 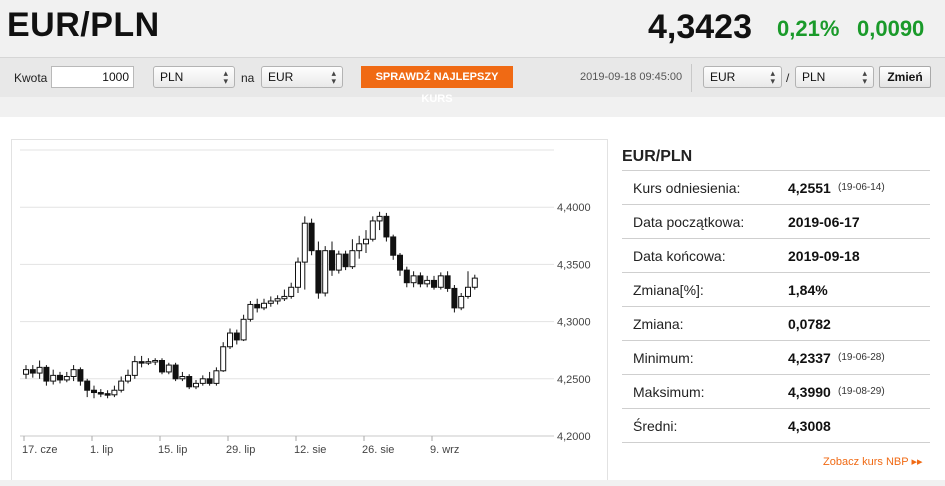 I want to click on stat-value: 4,2337, so click(x=809, y=358).